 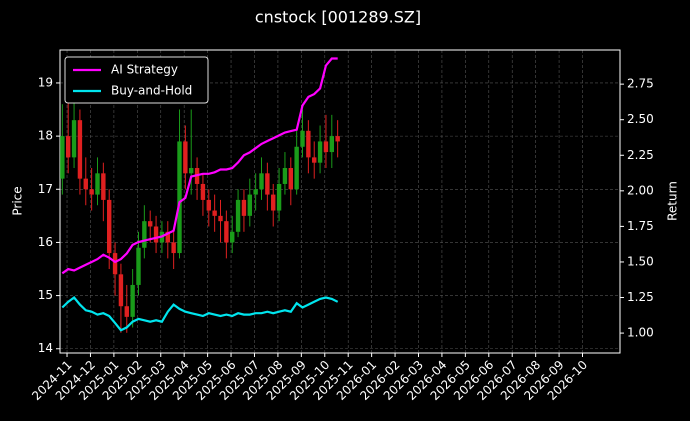 What do you see at coordinates (151, 91) in the screenshot?
I see `legend-label: Buy-and-Hold` at bounding box center [151, 91].